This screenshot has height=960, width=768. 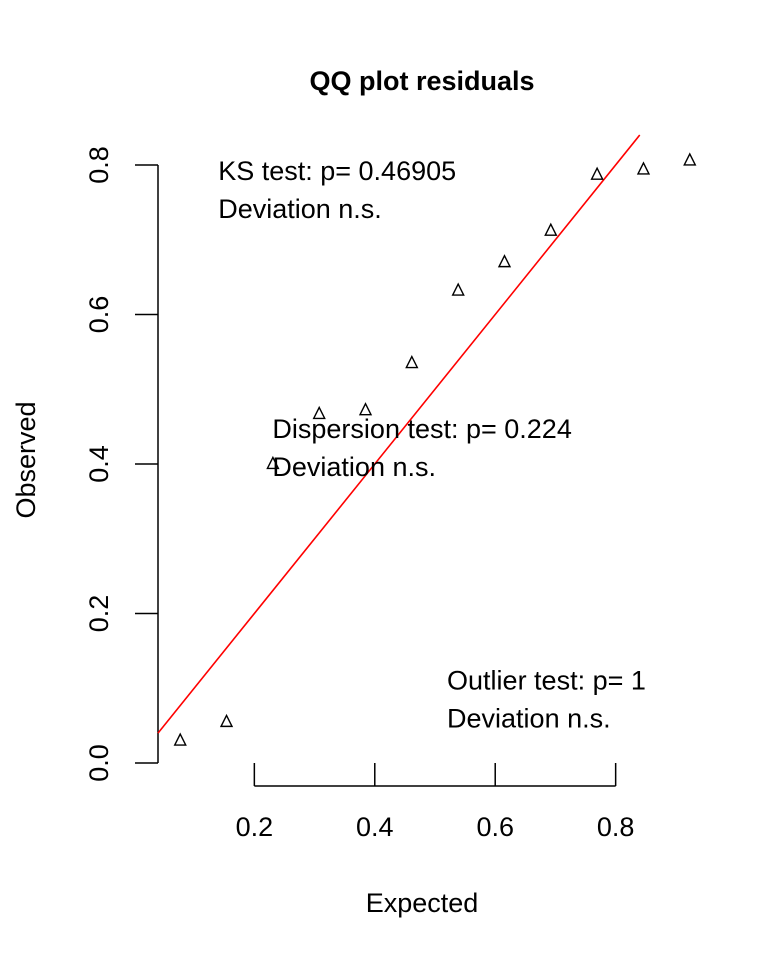 What do you see at coordinates (546, 681) in the screenshot?
I see `annotation-line: Outlier test: p= 1` at bounding box center [546, 681].